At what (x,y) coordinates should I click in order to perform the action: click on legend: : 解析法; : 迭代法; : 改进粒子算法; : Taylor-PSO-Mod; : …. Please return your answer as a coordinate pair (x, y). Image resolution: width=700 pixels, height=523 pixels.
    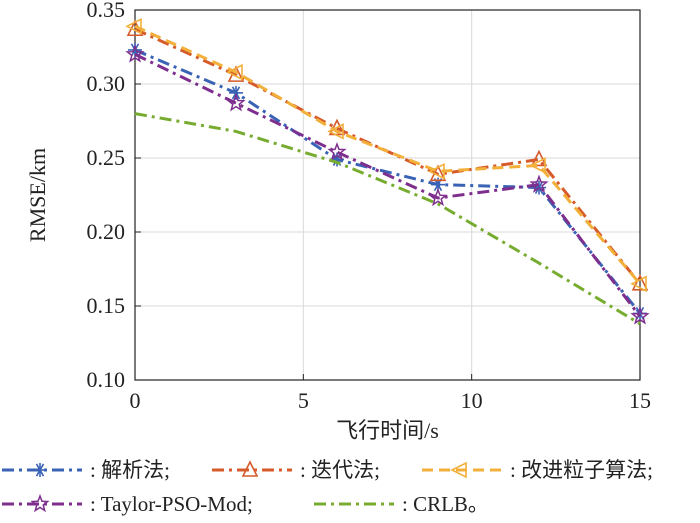
    Looking at the image, I should click on (327, 487).